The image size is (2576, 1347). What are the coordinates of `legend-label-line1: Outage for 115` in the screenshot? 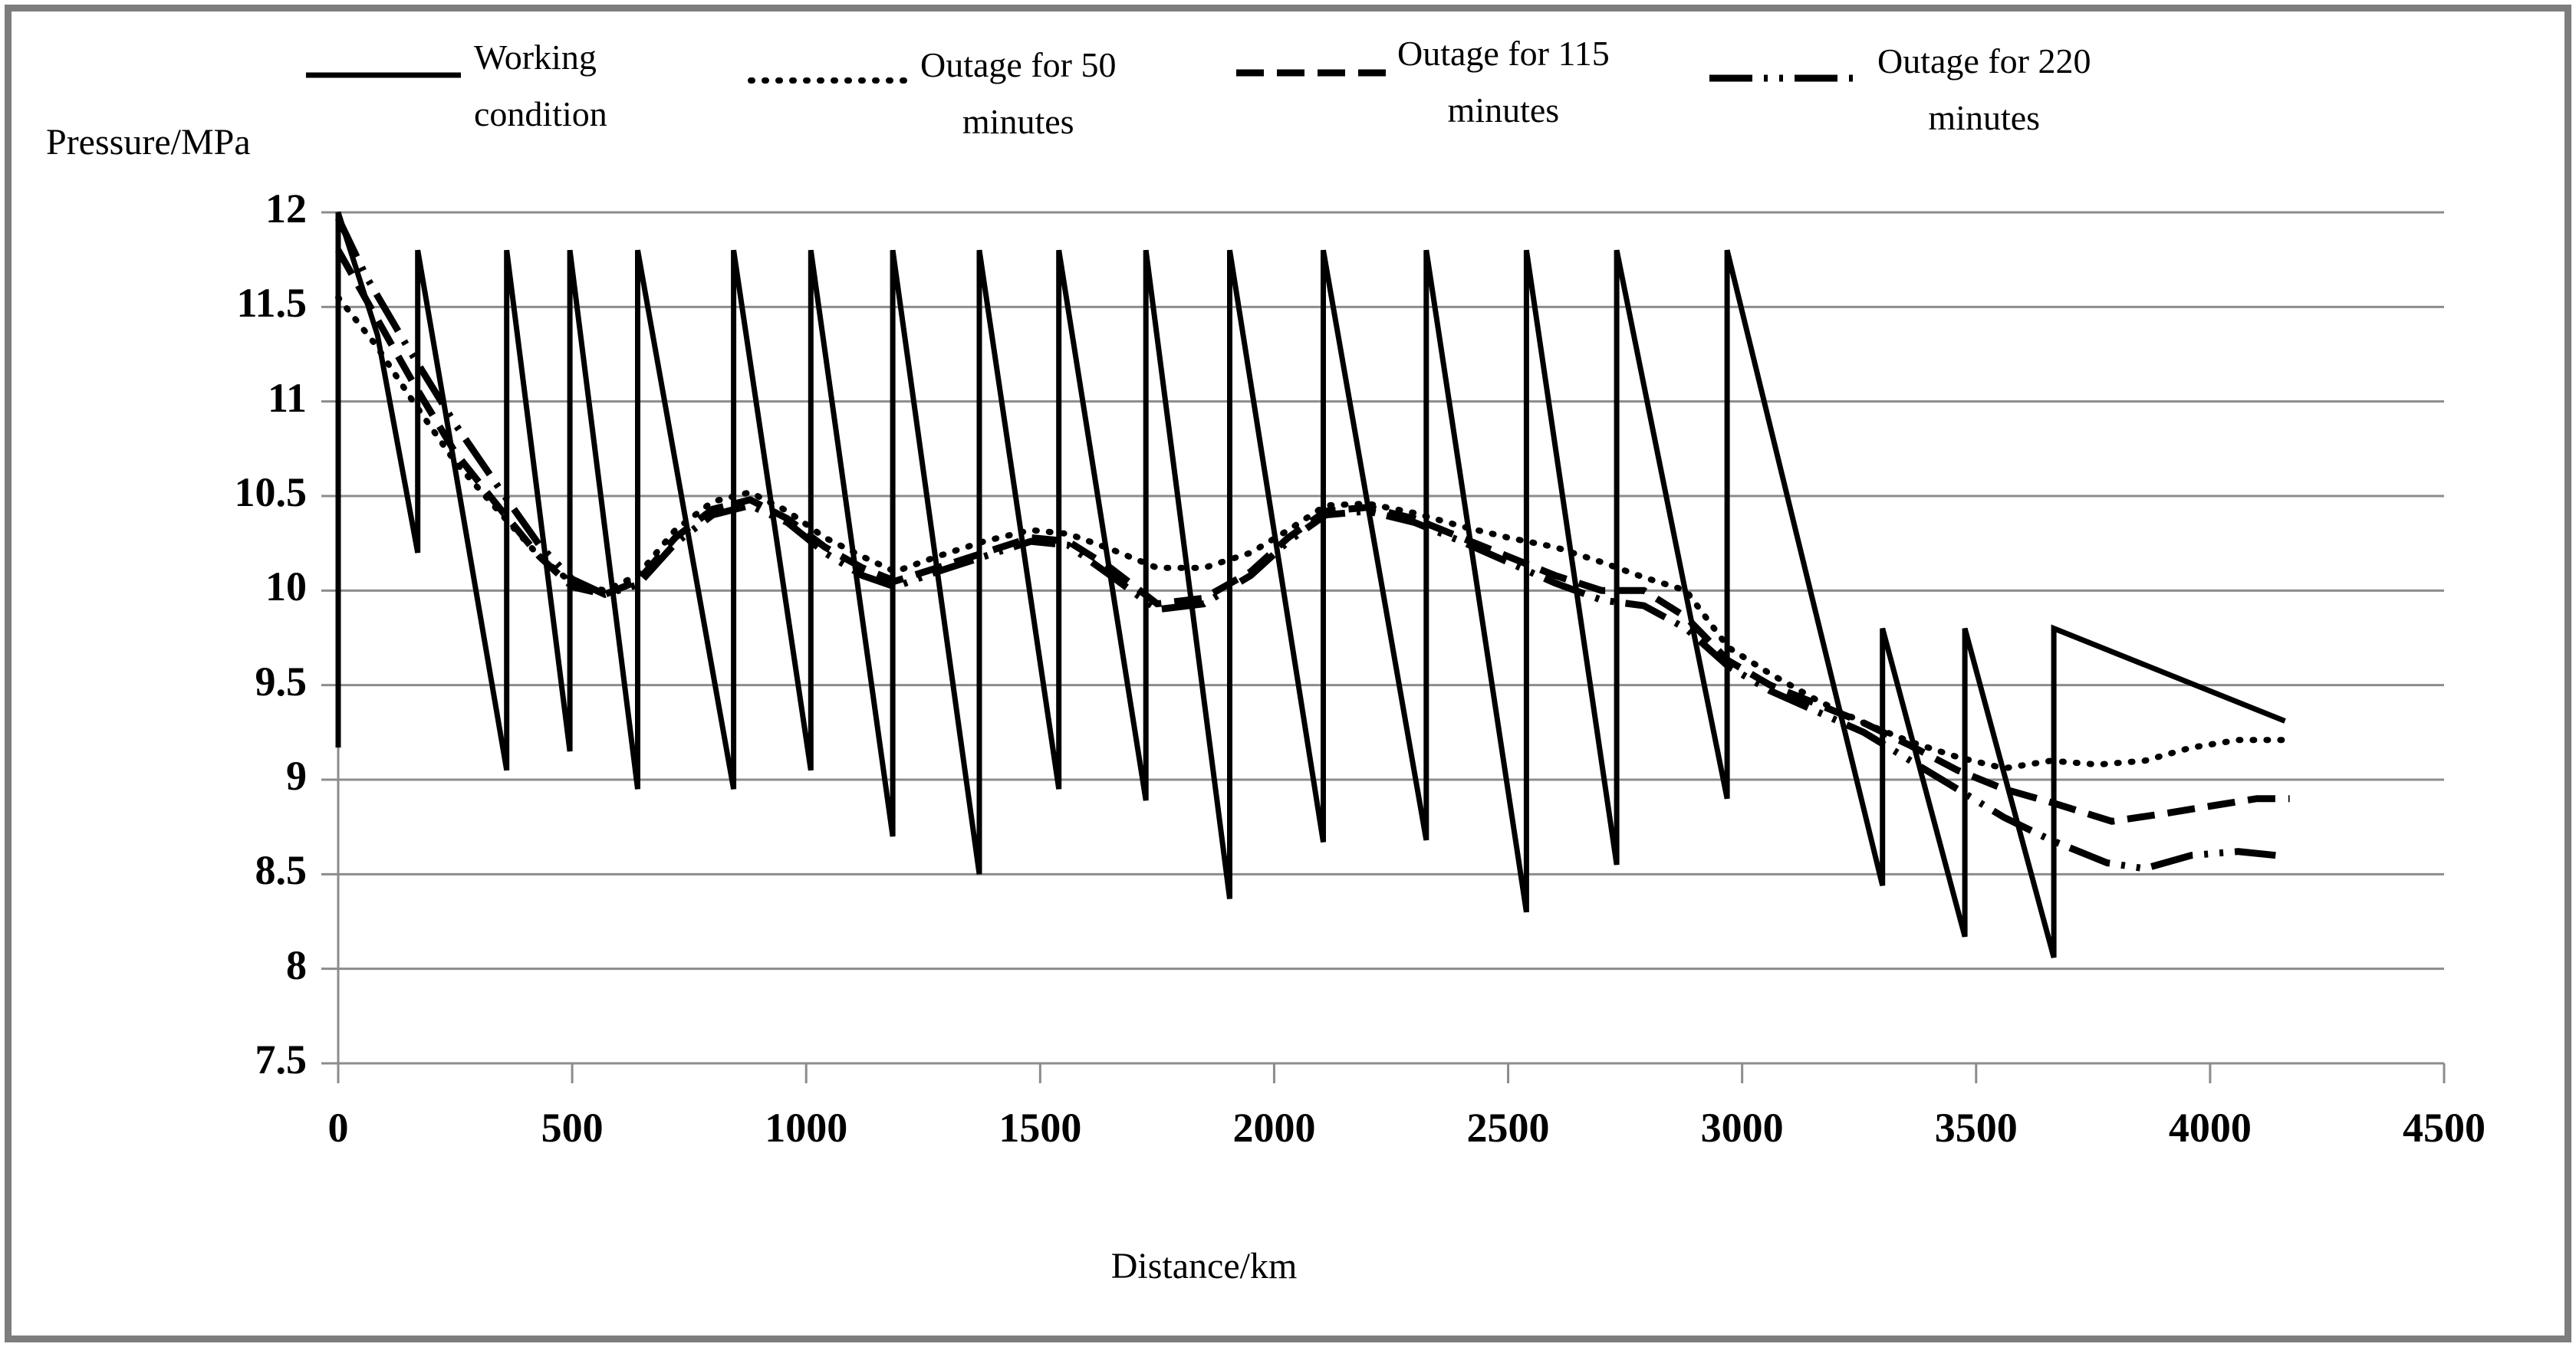 It's located at (1503, 54).